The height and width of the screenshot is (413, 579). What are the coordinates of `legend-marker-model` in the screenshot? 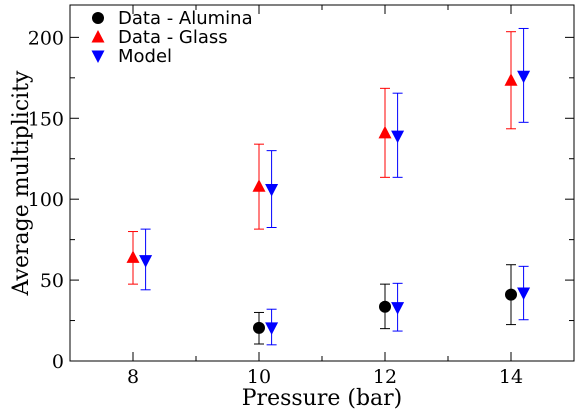 It's located at (98, 56).